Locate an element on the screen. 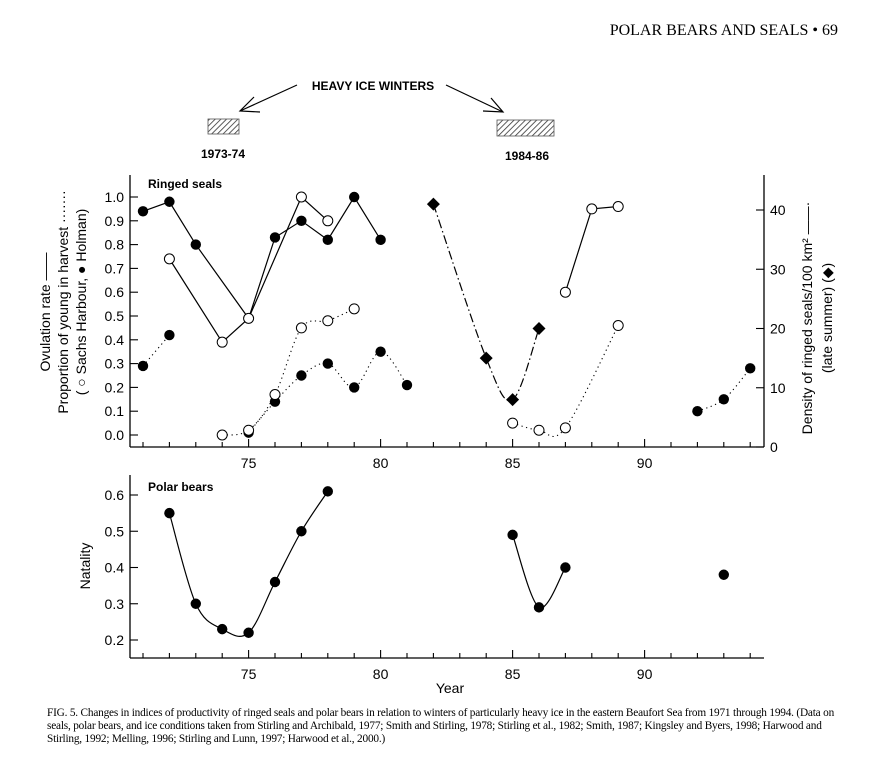  y-axis-label-line-3: ( ○ Sachs Harbour, ● Holman) is located at coordinates (81, 302).